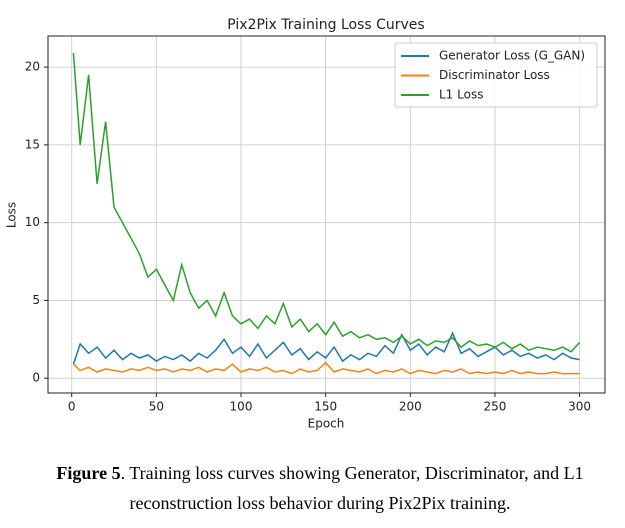  I want to click on x-tick-label: 250, so click(495, 407).